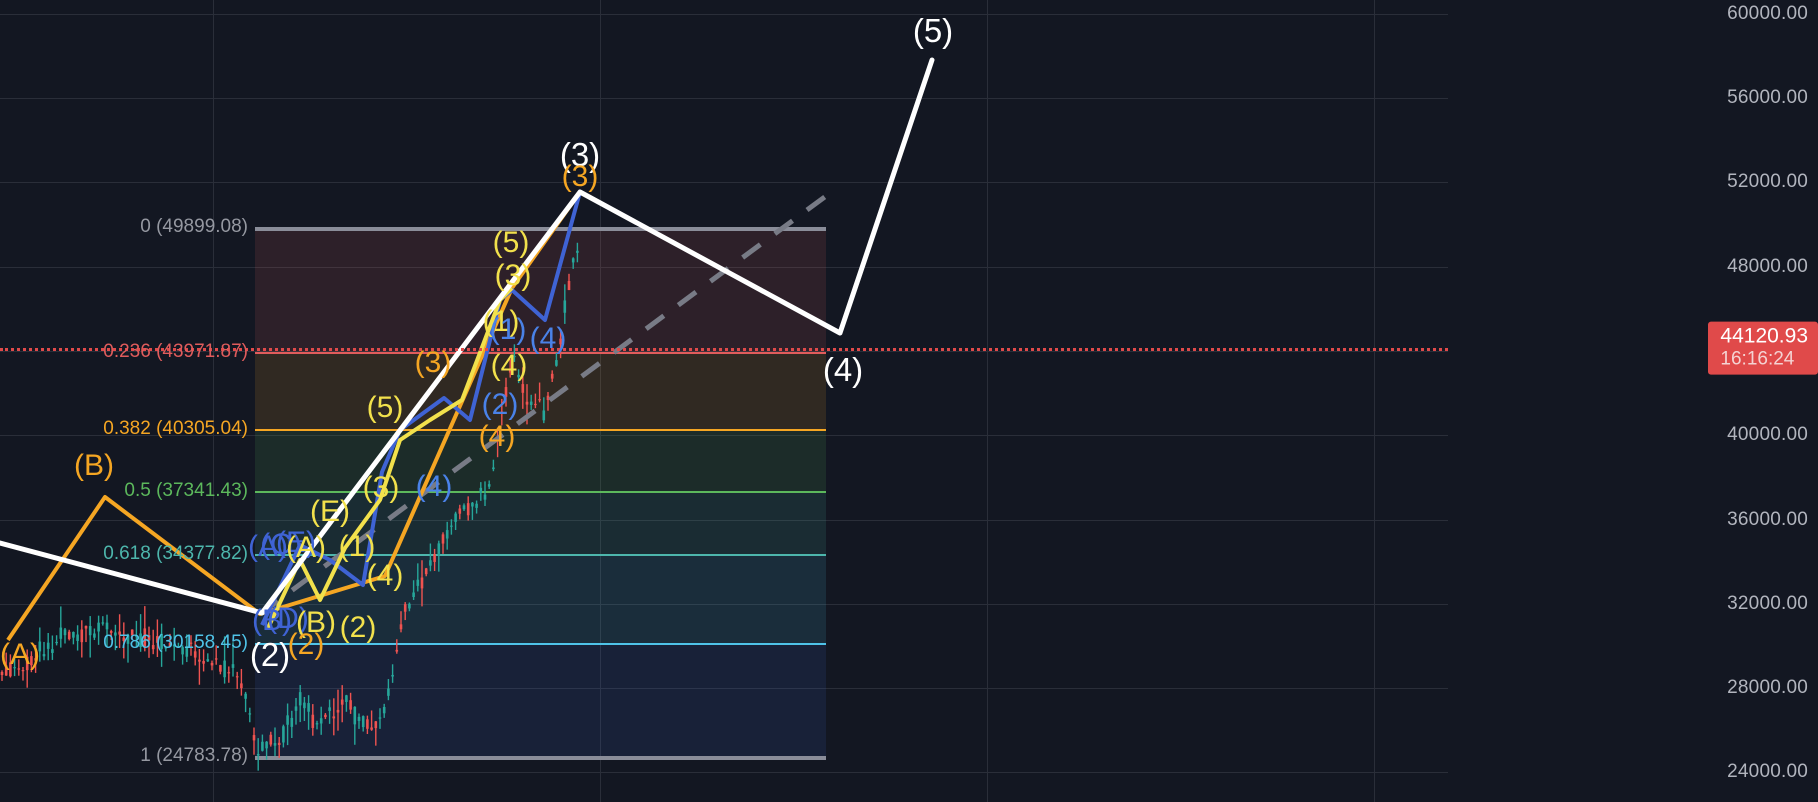 Image resolution: width=1818 pixels, height=802 pixels. Describe the element at coordinates (194, 755) in the screenshot. I see `fib-level-label: 1 (24783.78)` at that location.